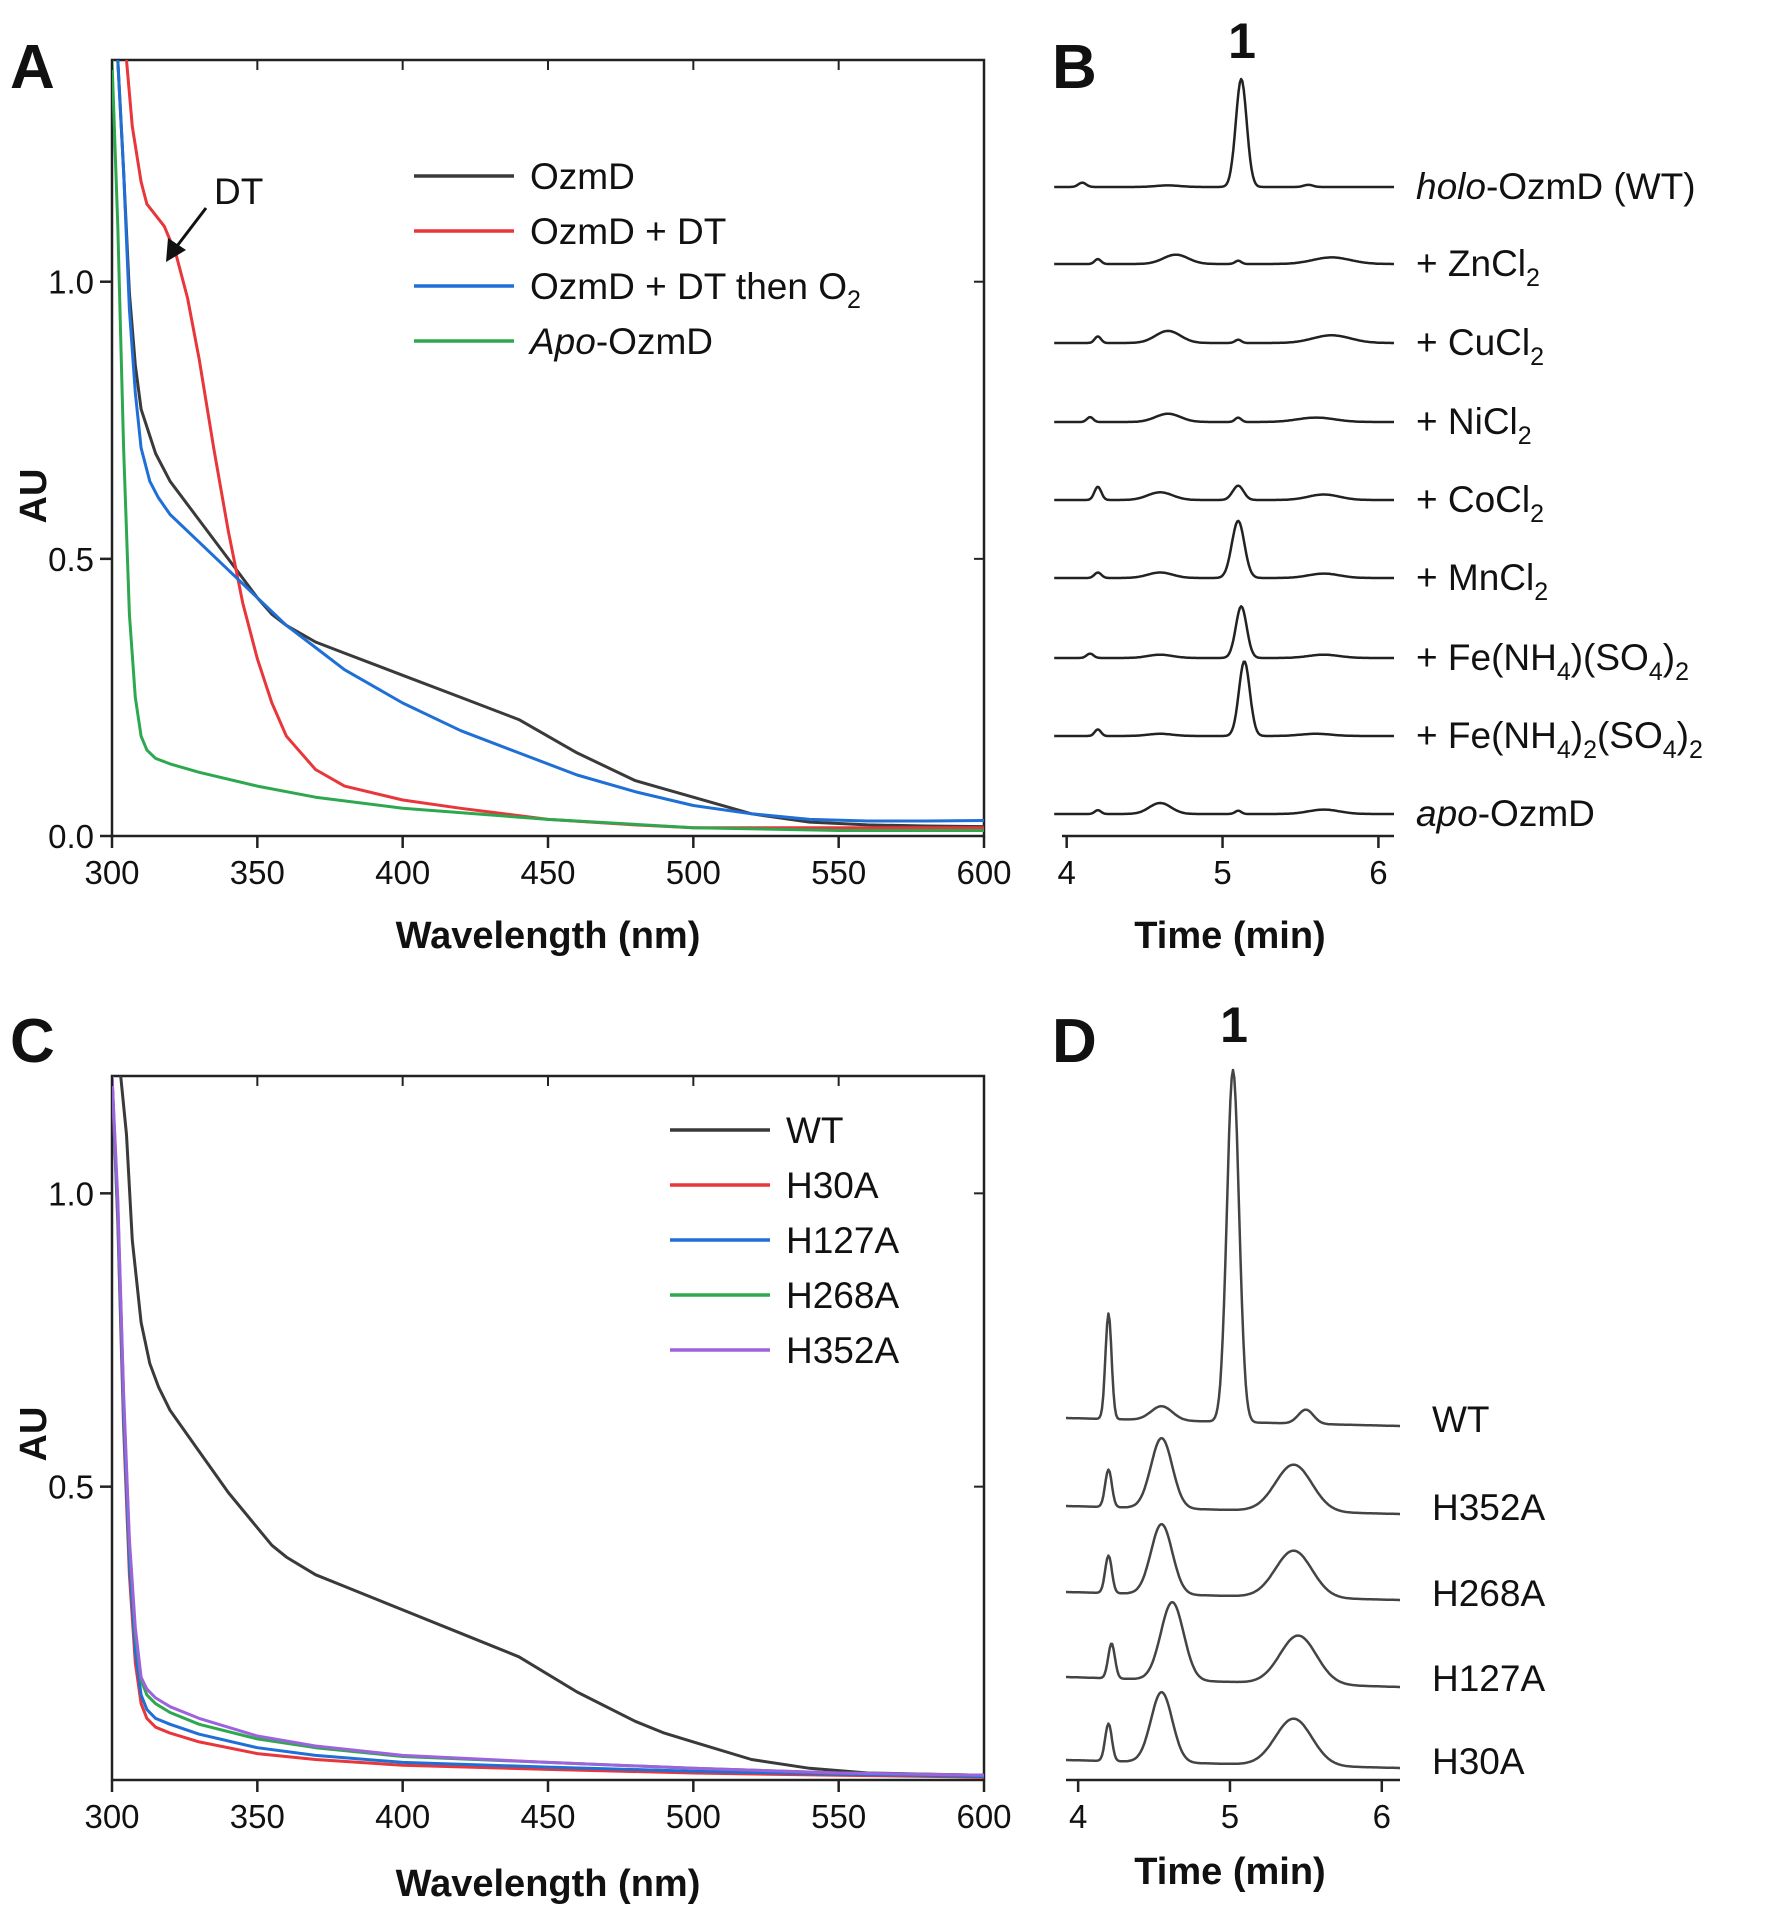 Image resolution: width=1788 pixels, height=1920 pixels. I want to click on panela-xtick-label: 500, so click(693, 872).